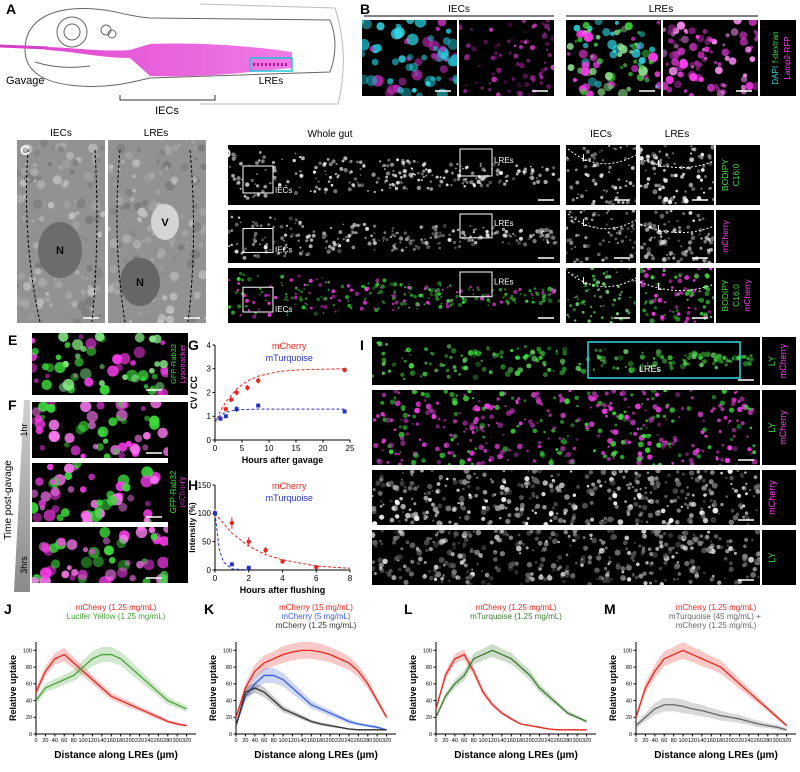 This screenshot has height=772, width=800. I want to click on x-tick-label: 140, so click(701, 741).